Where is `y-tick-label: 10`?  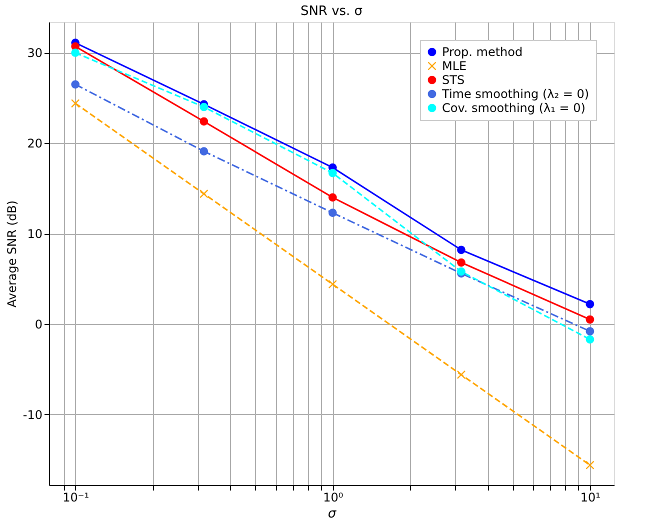 y-tick-label: 10 is located at coordinates (34, 234).